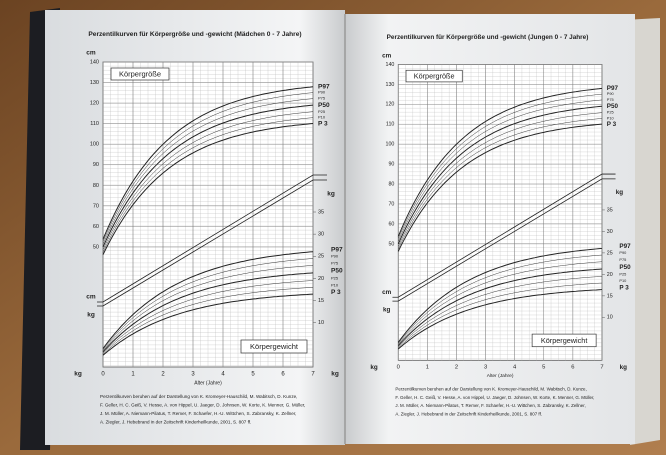  Describe the element at coordinates (94, 104) in the screenshot. I see `y-tick-label: 120` at that location.